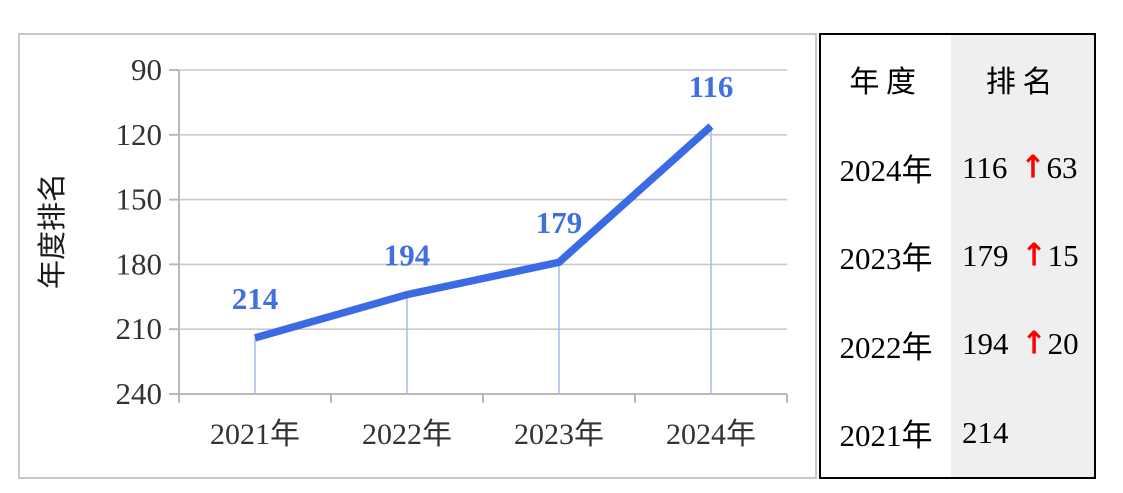 Image resolution: width=1123 pixels, height=493 pixels. Describe the element at coordinates (1063, 255) in the screenshot. I see `rank-delta: 15` at that location.